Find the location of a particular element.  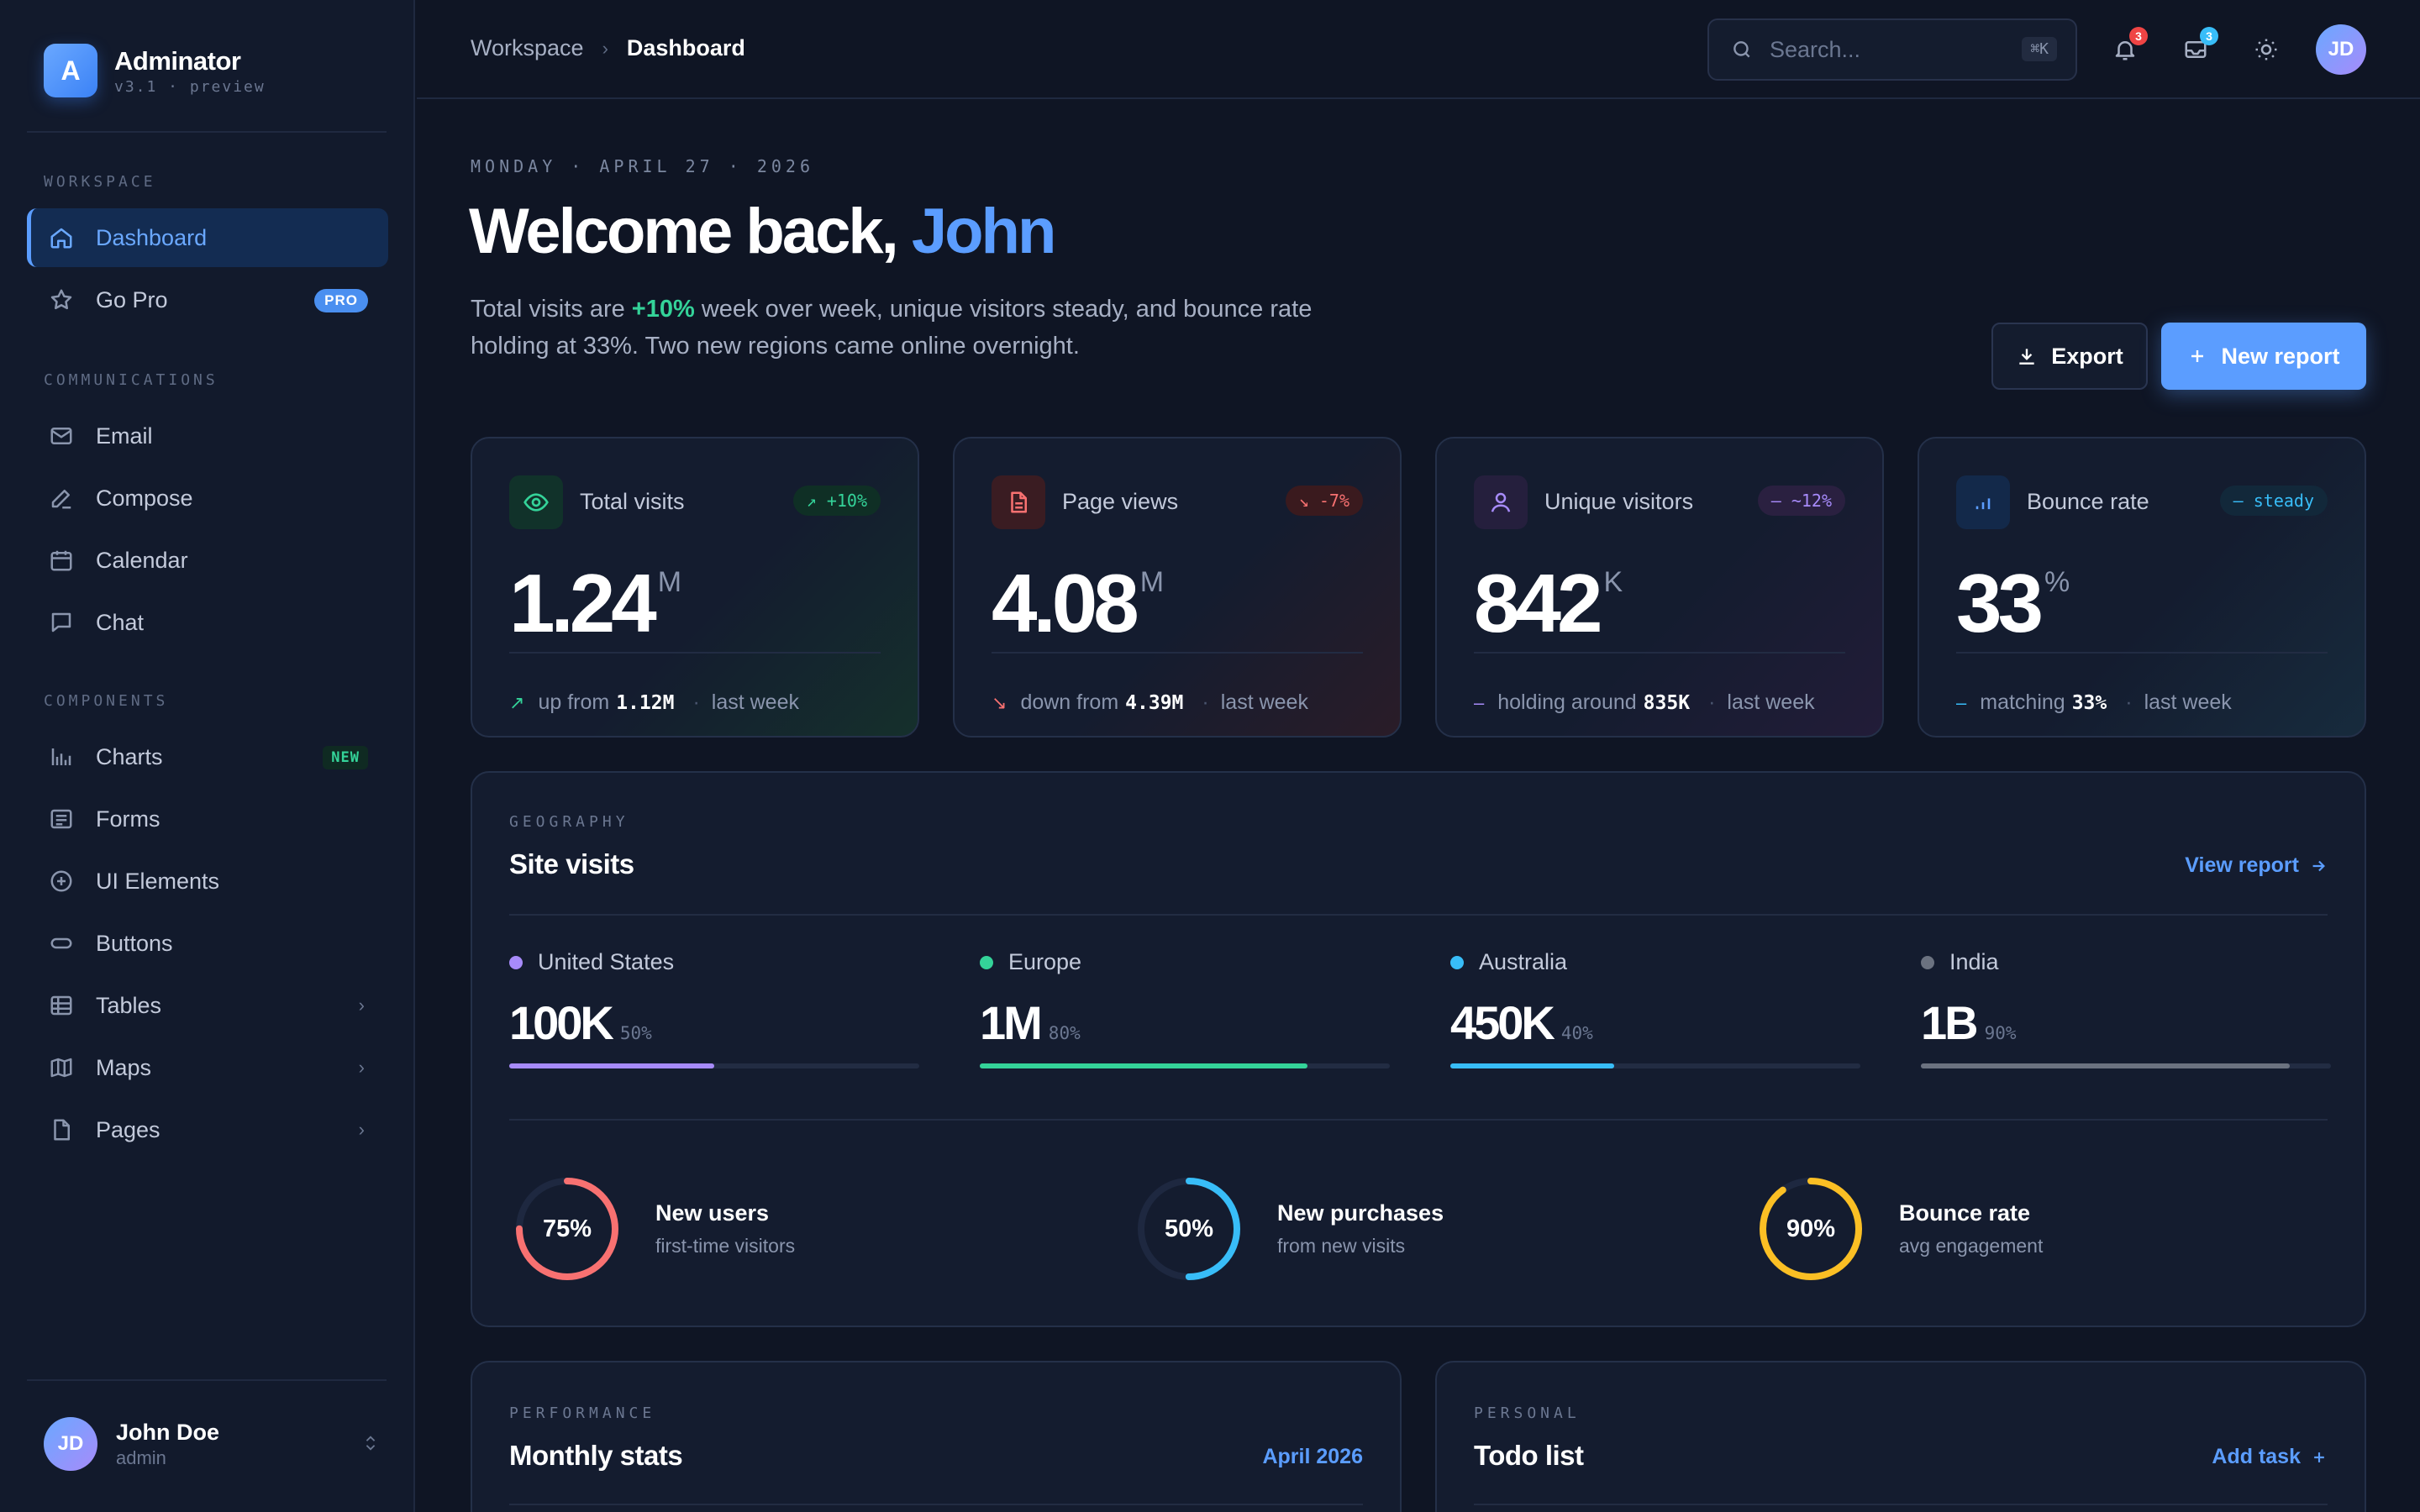

intro-before: Total visits are is located at coordinates (552, 309).